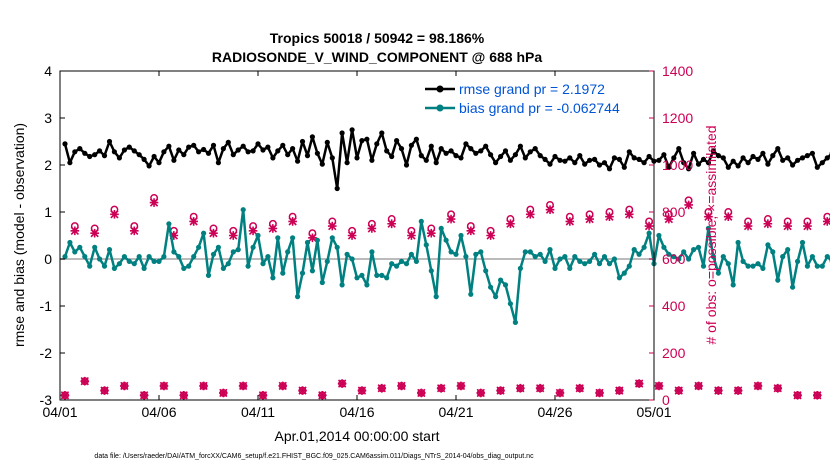 Image resolution: width=830 pixels, height=470 pixels. Describe the element at coordinates (48, 118) in the screenshot. I see `left-y-tick-label: 3` at that location.